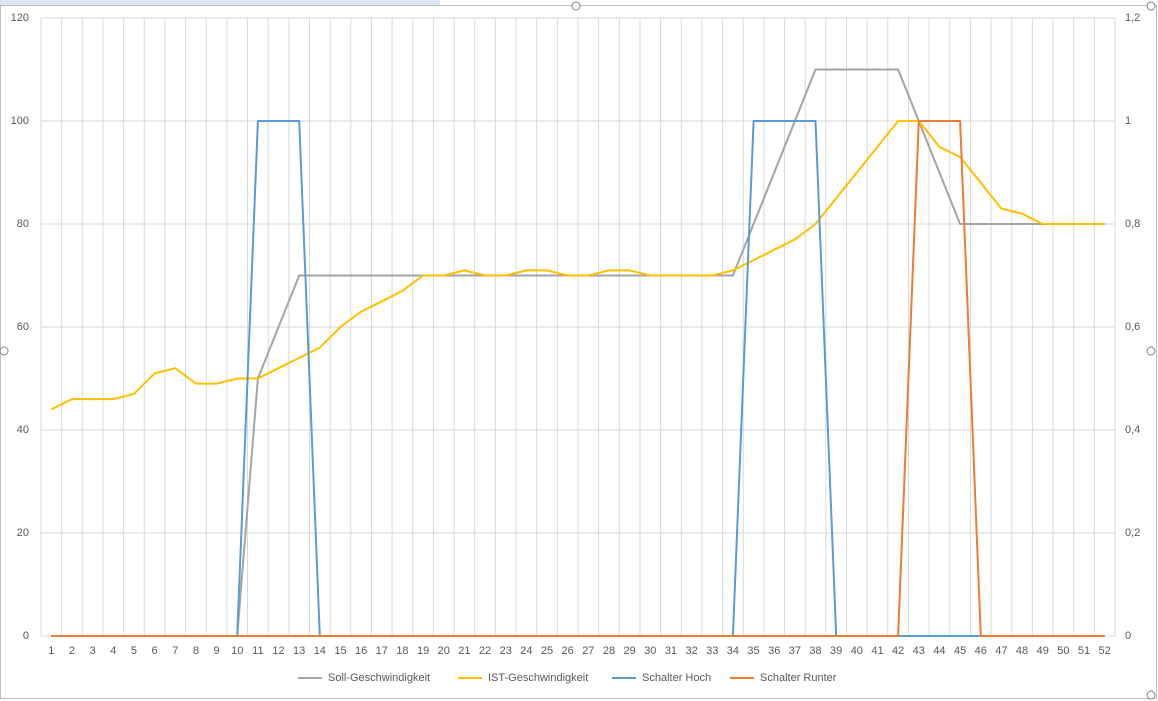 The width and height of the screenshot is (1158, 701). What do you see at coordinates (630, 651) in the screenshot?
I see `x-tick-label: 29` at bounding box center [630, 651].